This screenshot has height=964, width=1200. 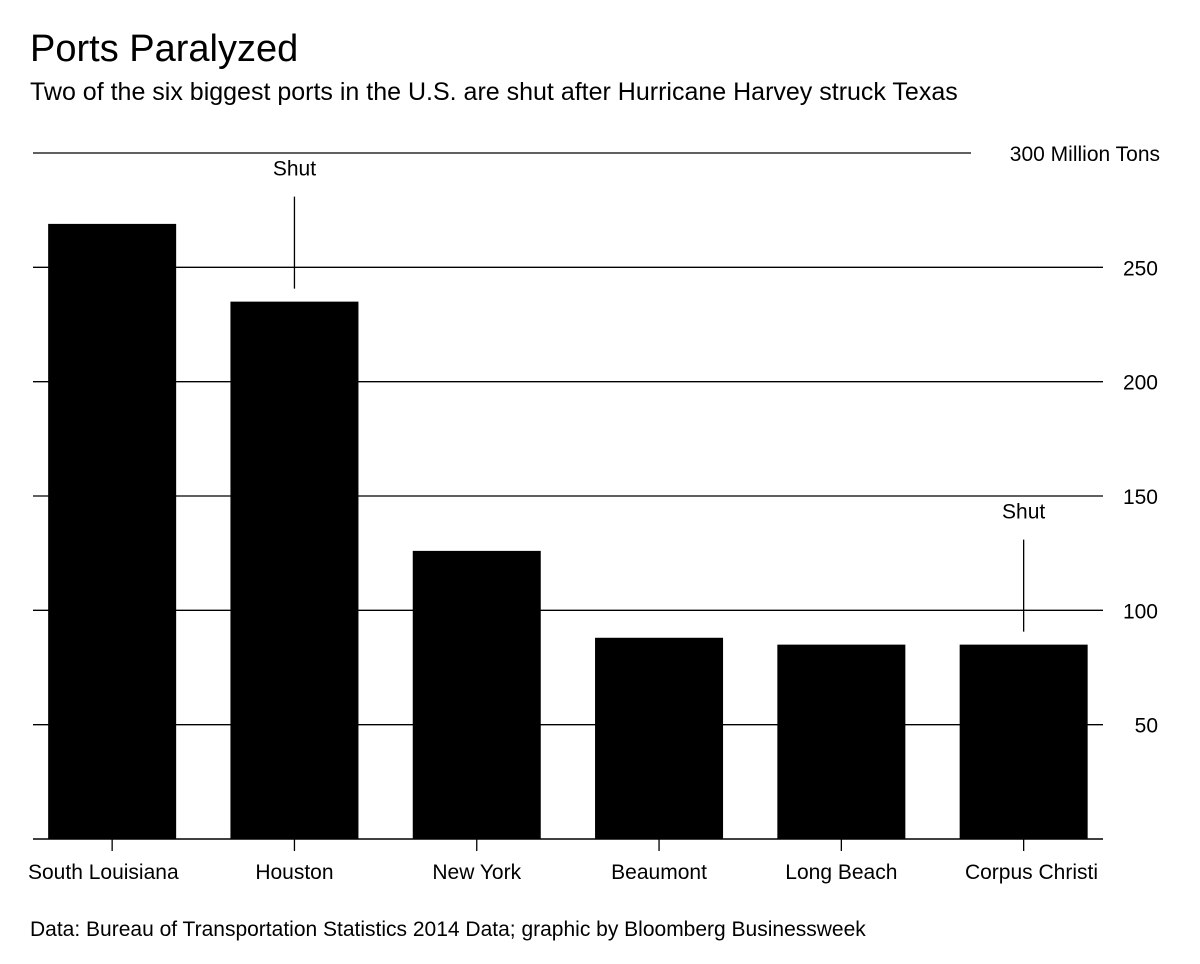 What do you see at coordinates (659, 738) in the screenshot?
I see `bar-beaumont` at bounding box center [659, 738].